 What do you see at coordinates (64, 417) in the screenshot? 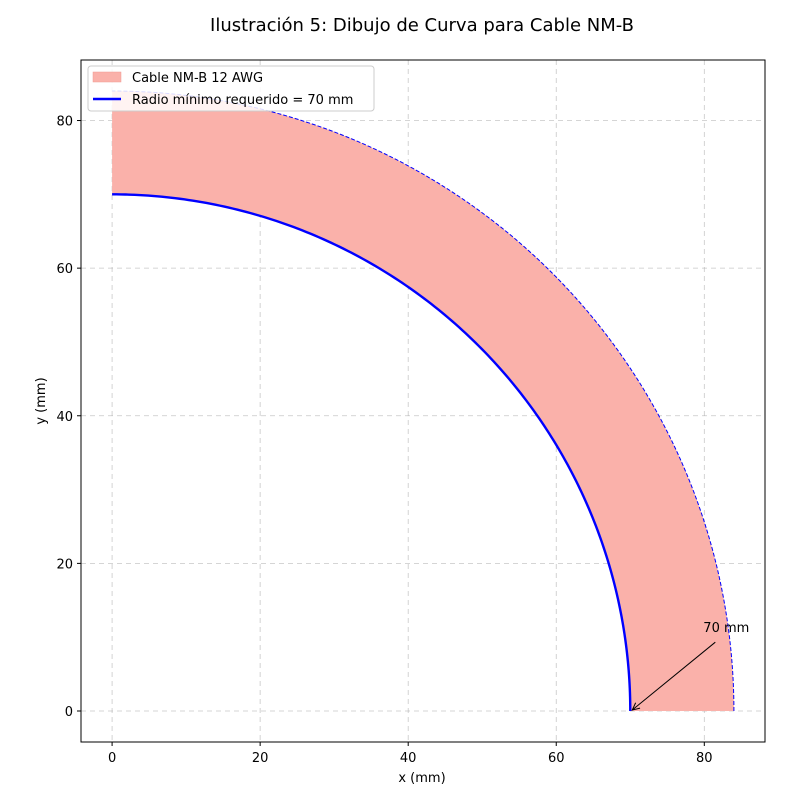
I see `y-tick-label: 40` at bounding box center [64, 417].